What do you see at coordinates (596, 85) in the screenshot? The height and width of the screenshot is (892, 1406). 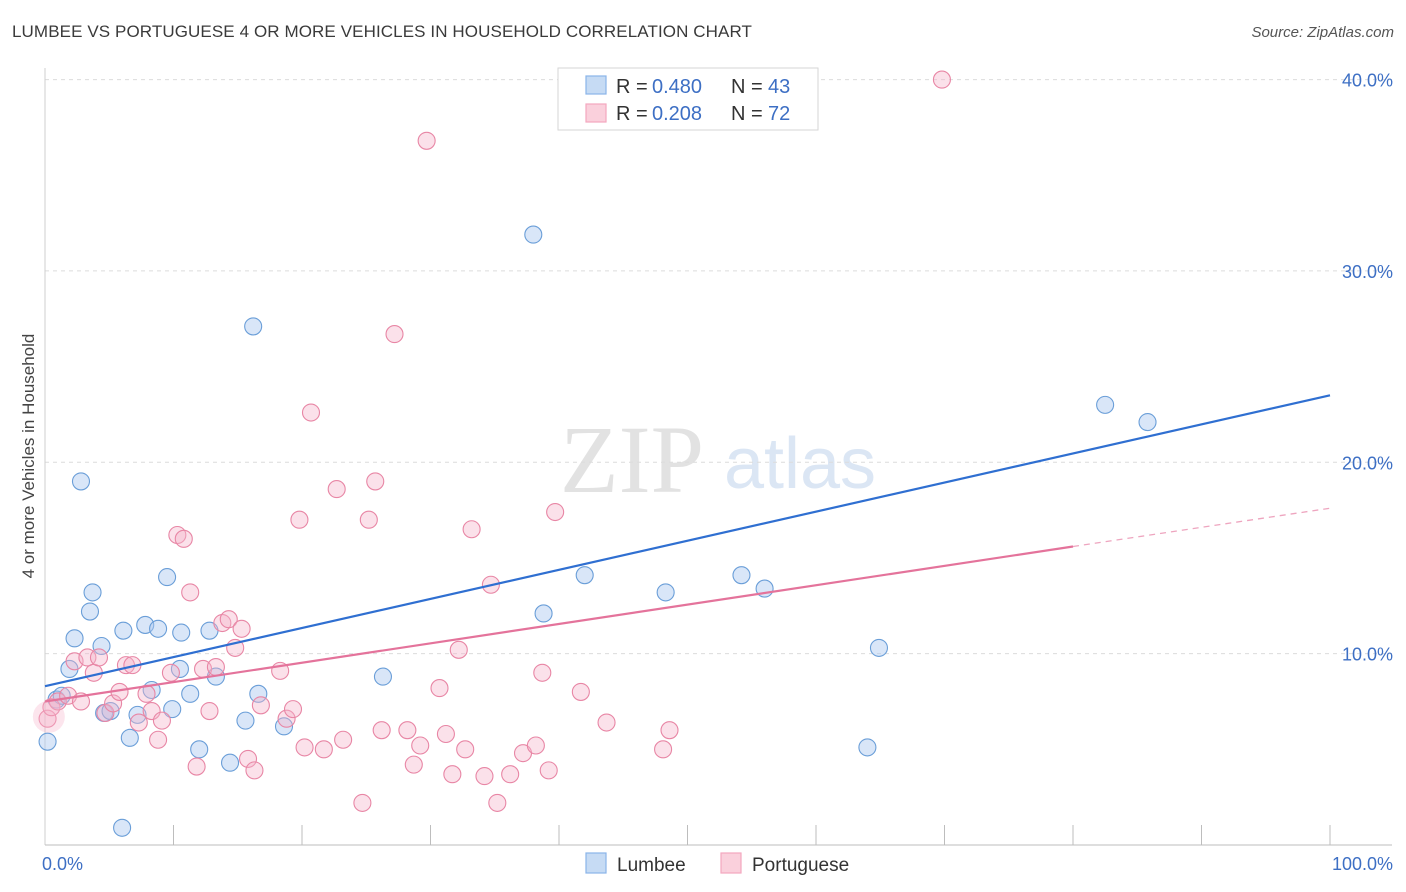 I see `legend-swatch-lumbee` at bounding box center [596, 85].